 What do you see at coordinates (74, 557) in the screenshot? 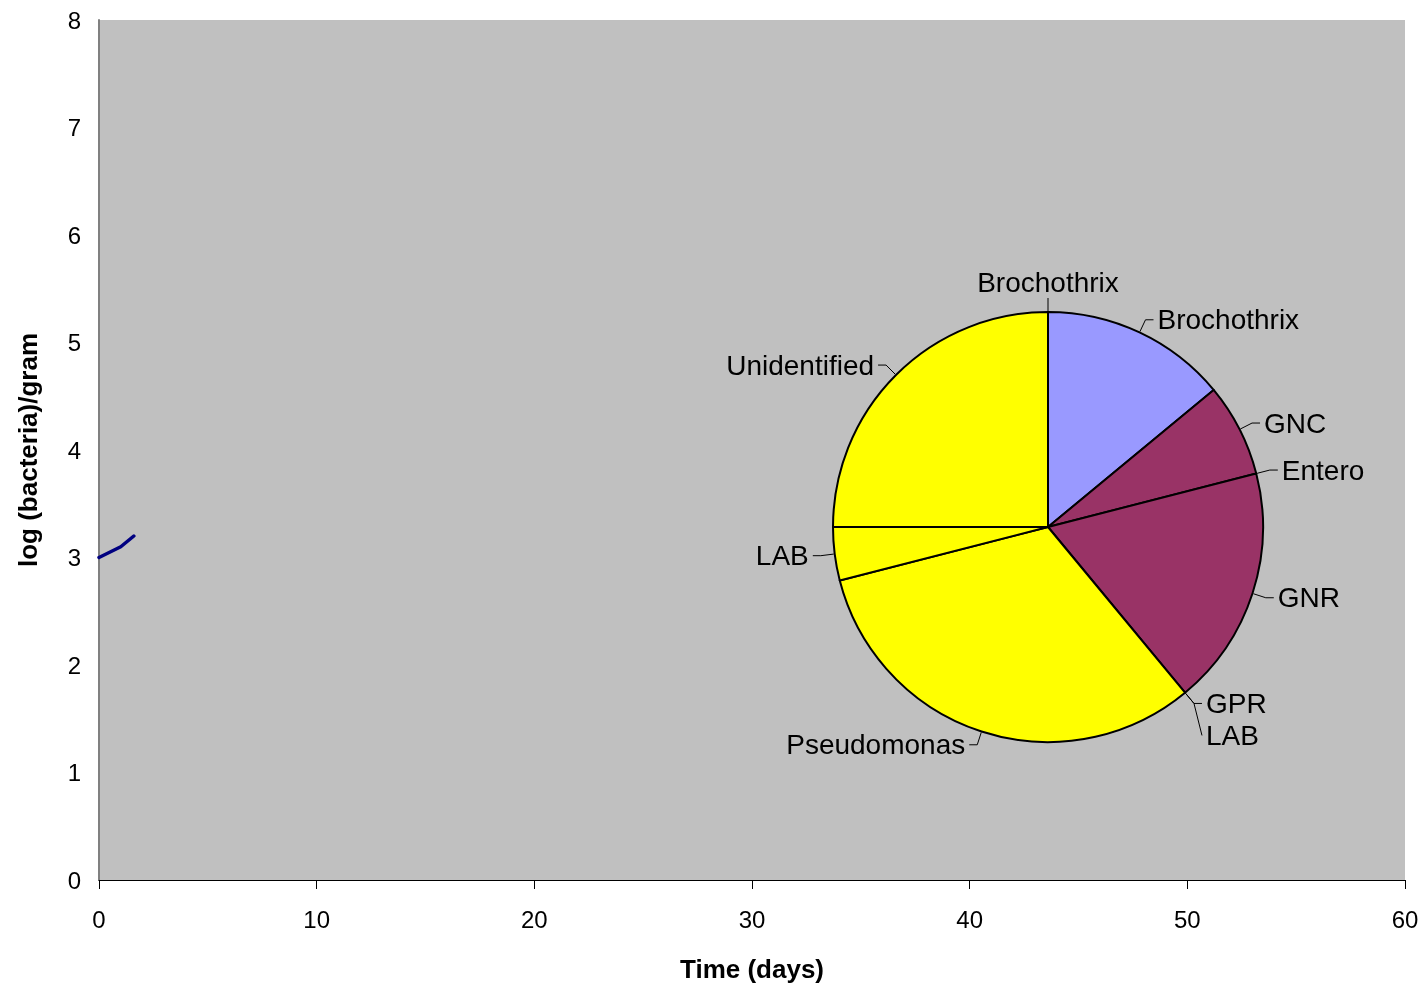
I see `y-tick-label: 3` at bounding box center [74, 557].